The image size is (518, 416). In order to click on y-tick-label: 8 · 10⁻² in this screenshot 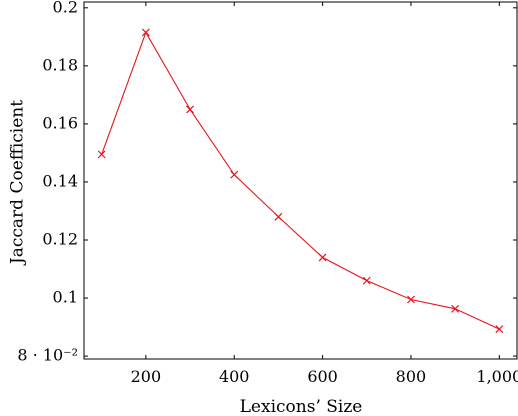, I will do `click(47, 355)`.